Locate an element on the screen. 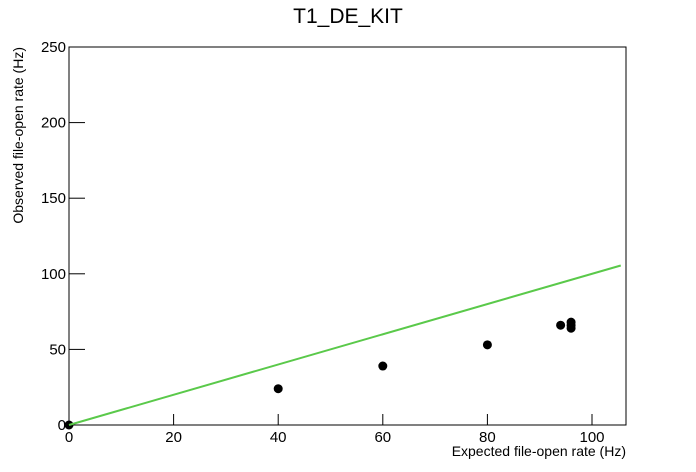  y-tick-label: 150 is located at coordinates (53, 198).